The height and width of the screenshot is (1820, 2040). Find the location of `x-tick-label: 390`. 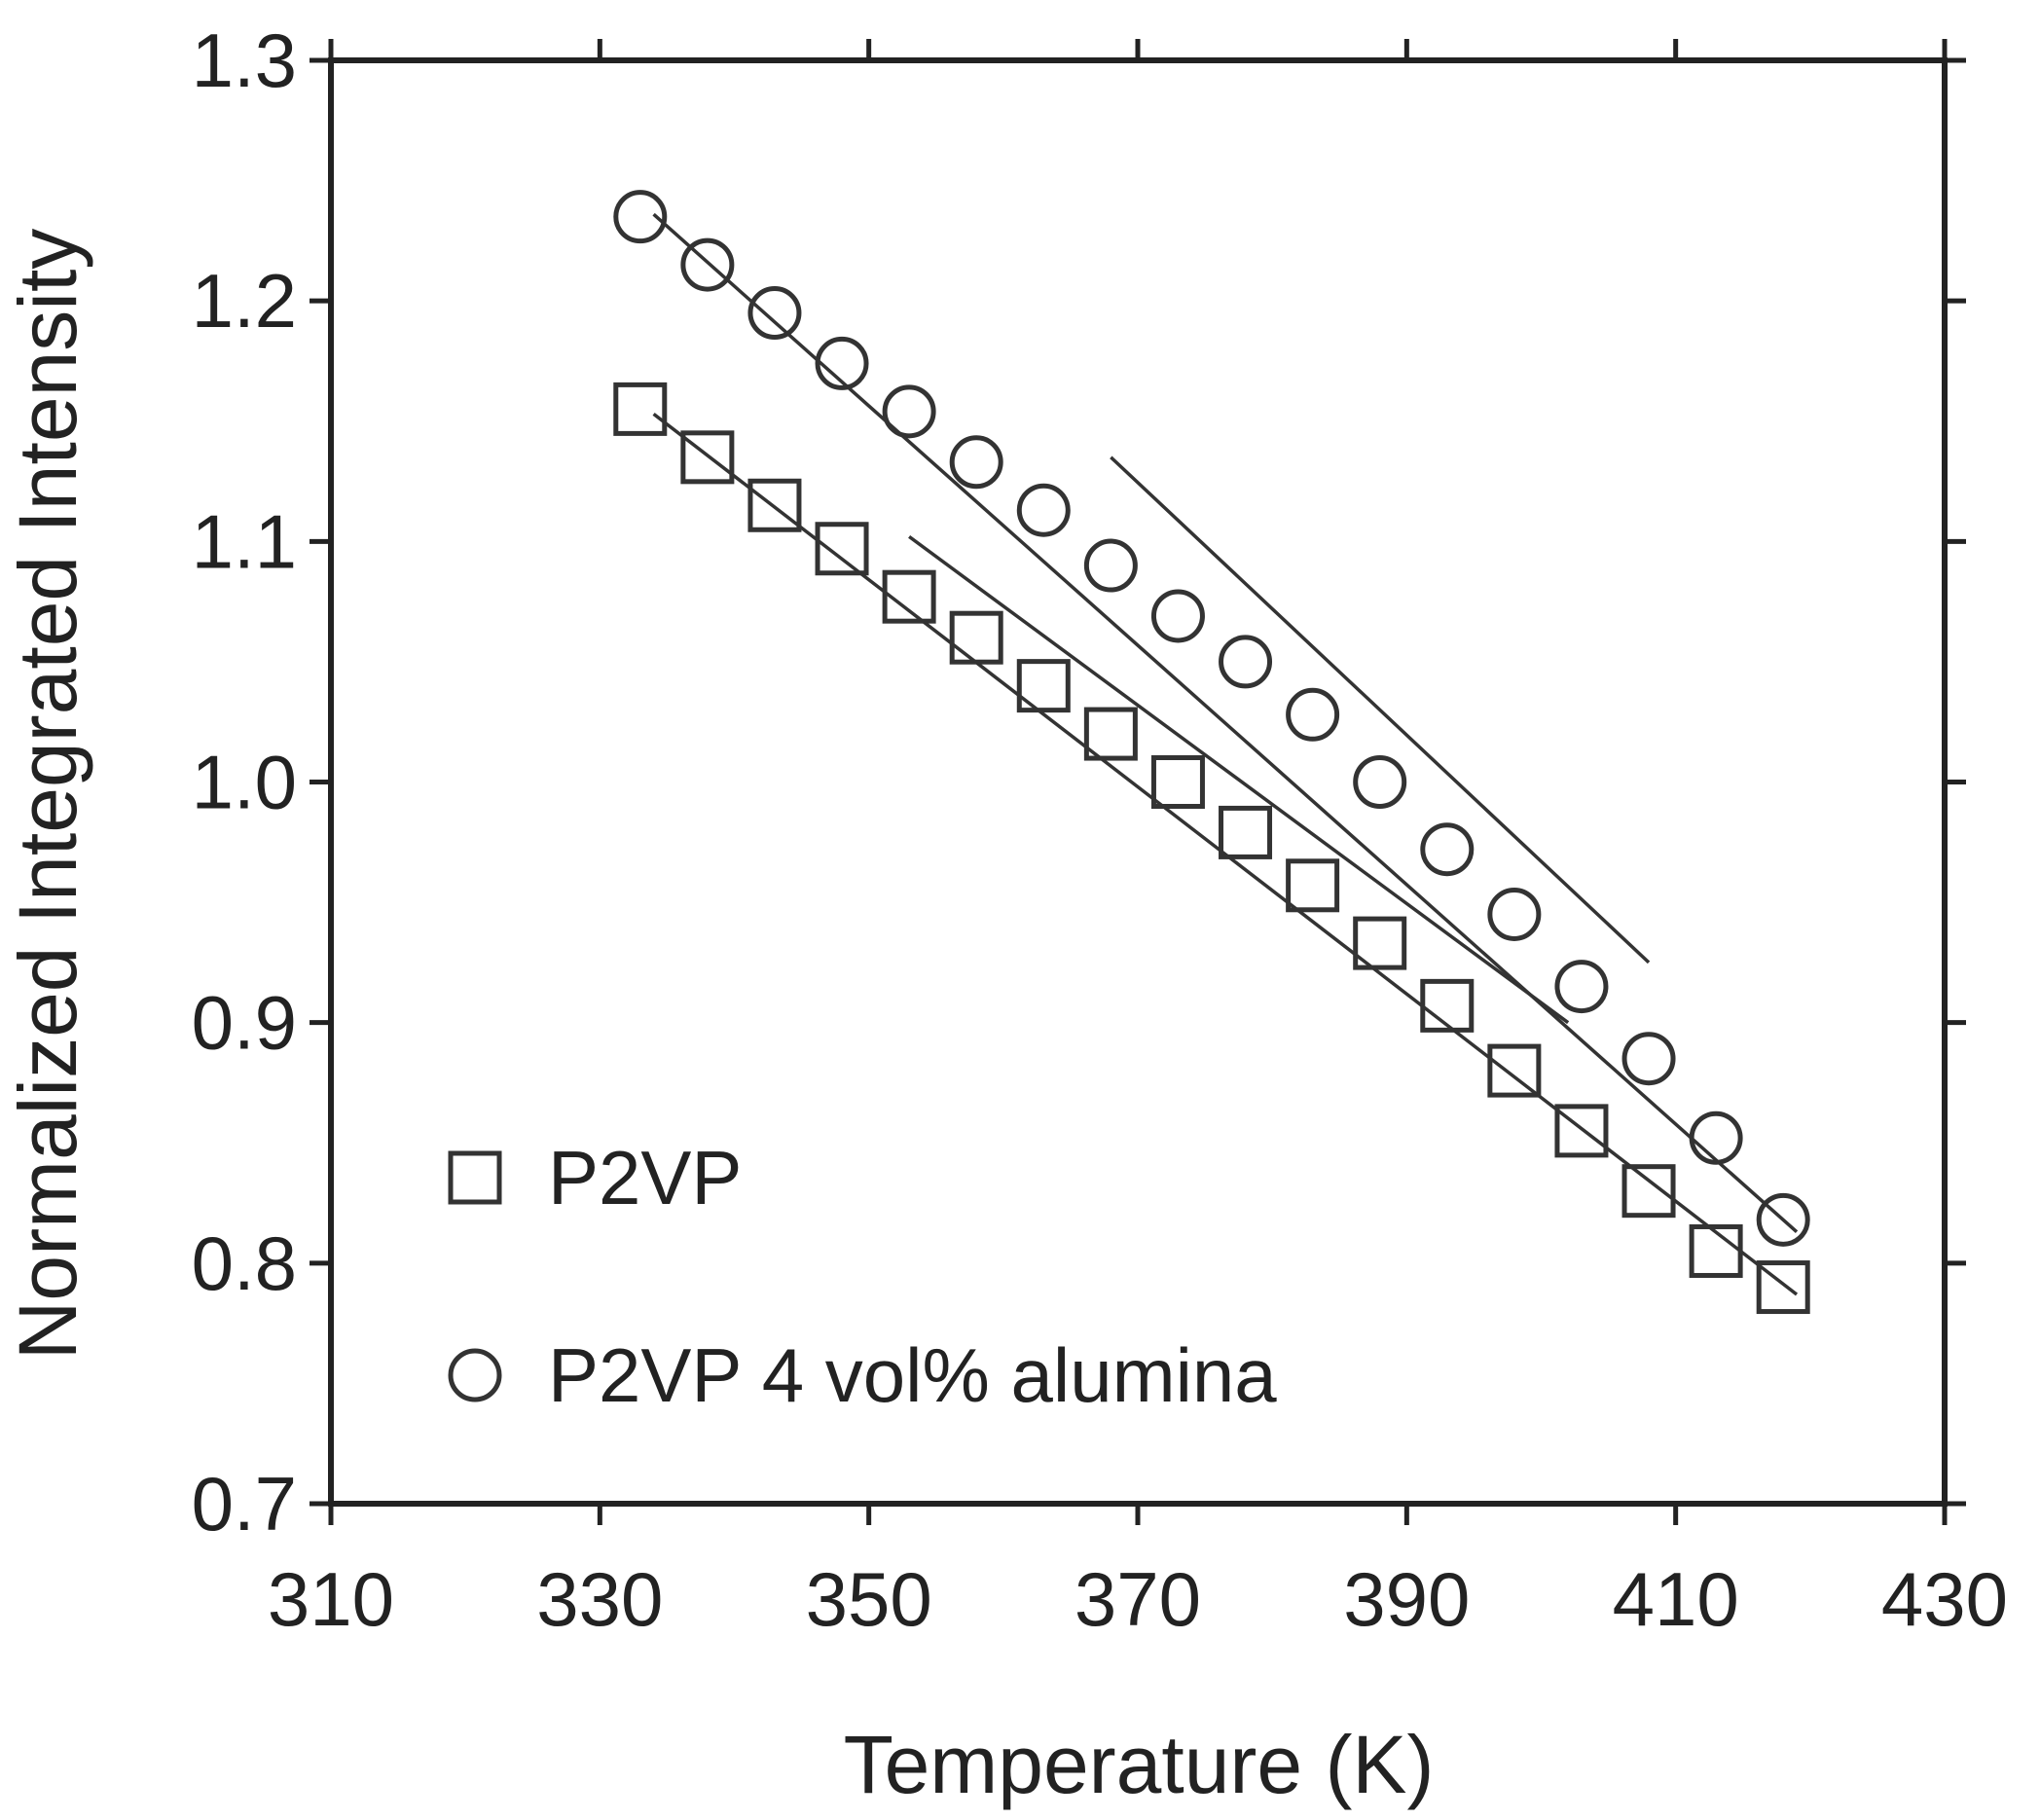

x-tick-label: 390 is located at coordinates (1406, 1599).